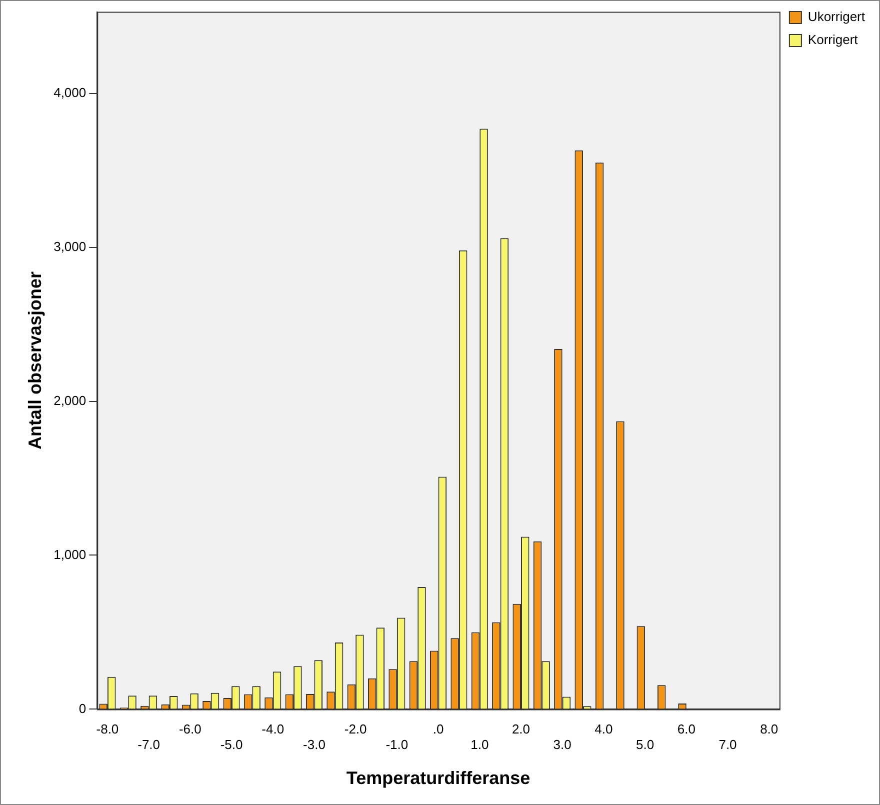 This screenshot has height=805, width=880. Describe the element at coordinates (727, 744) in the screenshot. I see `x-tick-label: 7.0` at that location.